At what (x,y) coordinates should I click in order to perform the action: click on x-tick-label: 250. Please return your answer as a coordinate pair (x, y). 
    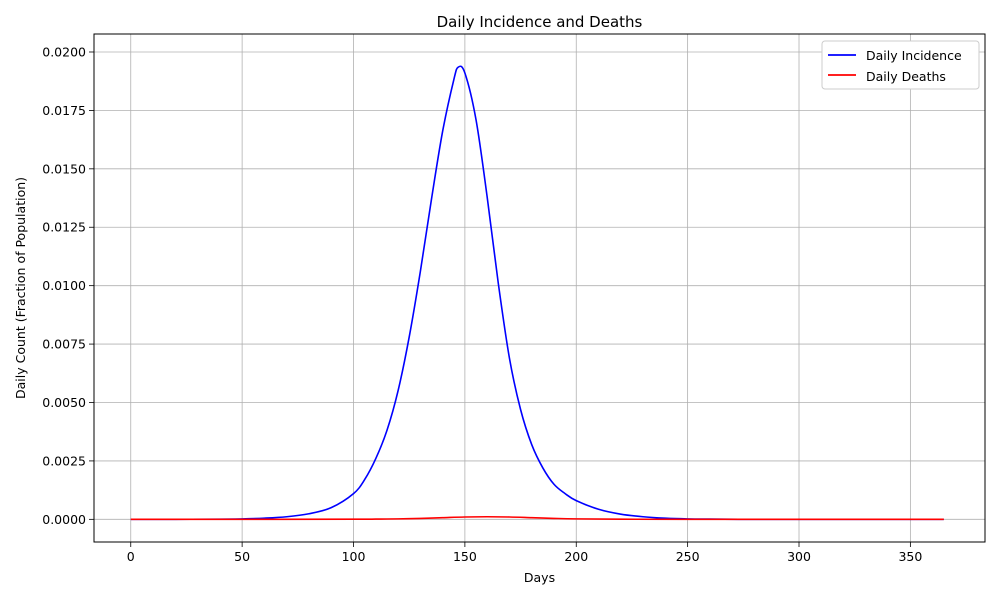
    Looking at the image, I should click on (688, 556).